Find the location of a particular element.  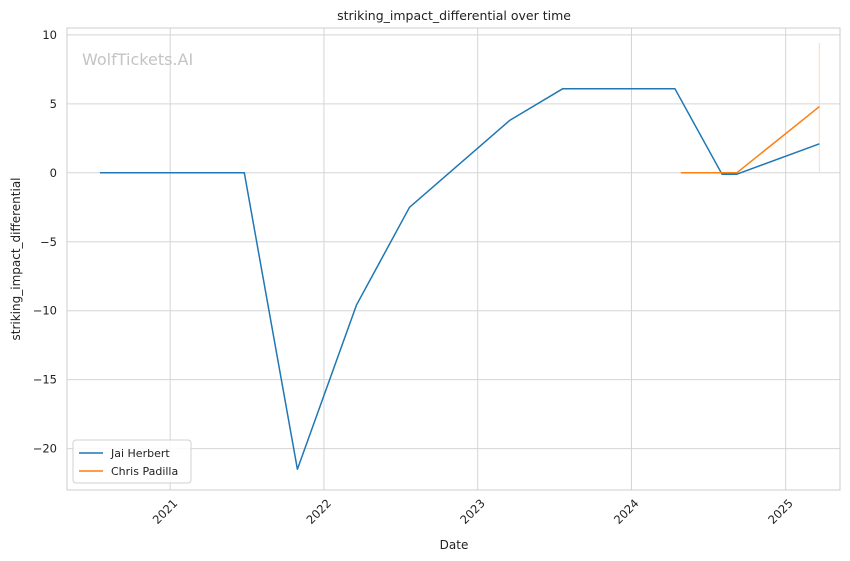

y-axis-label: striking_impact_differential is located at coordinates (16, 258).